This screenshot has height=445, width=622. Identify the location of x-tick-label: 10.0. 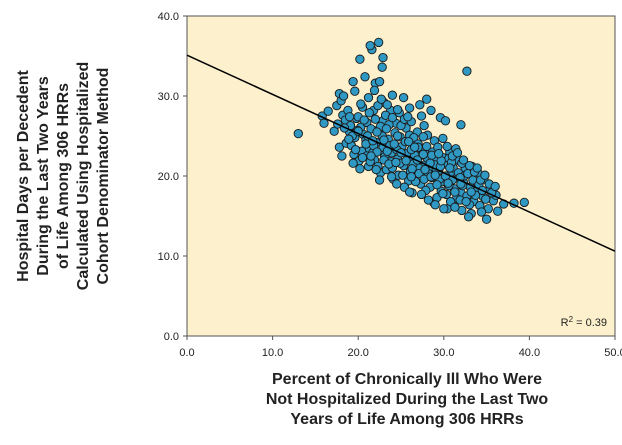
(272, 353).